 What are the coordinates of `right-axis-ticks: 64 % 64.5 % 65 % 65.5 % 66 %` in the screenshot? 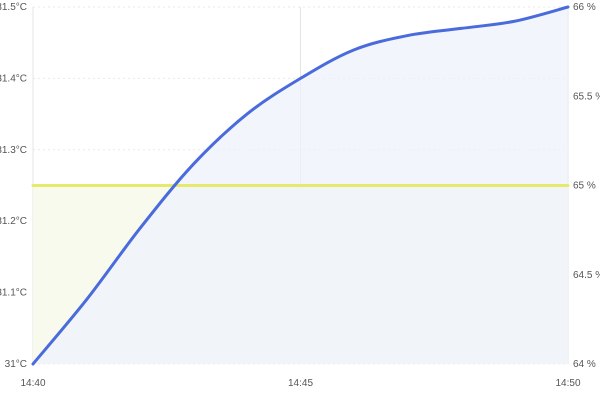 It's located at (586, 186).